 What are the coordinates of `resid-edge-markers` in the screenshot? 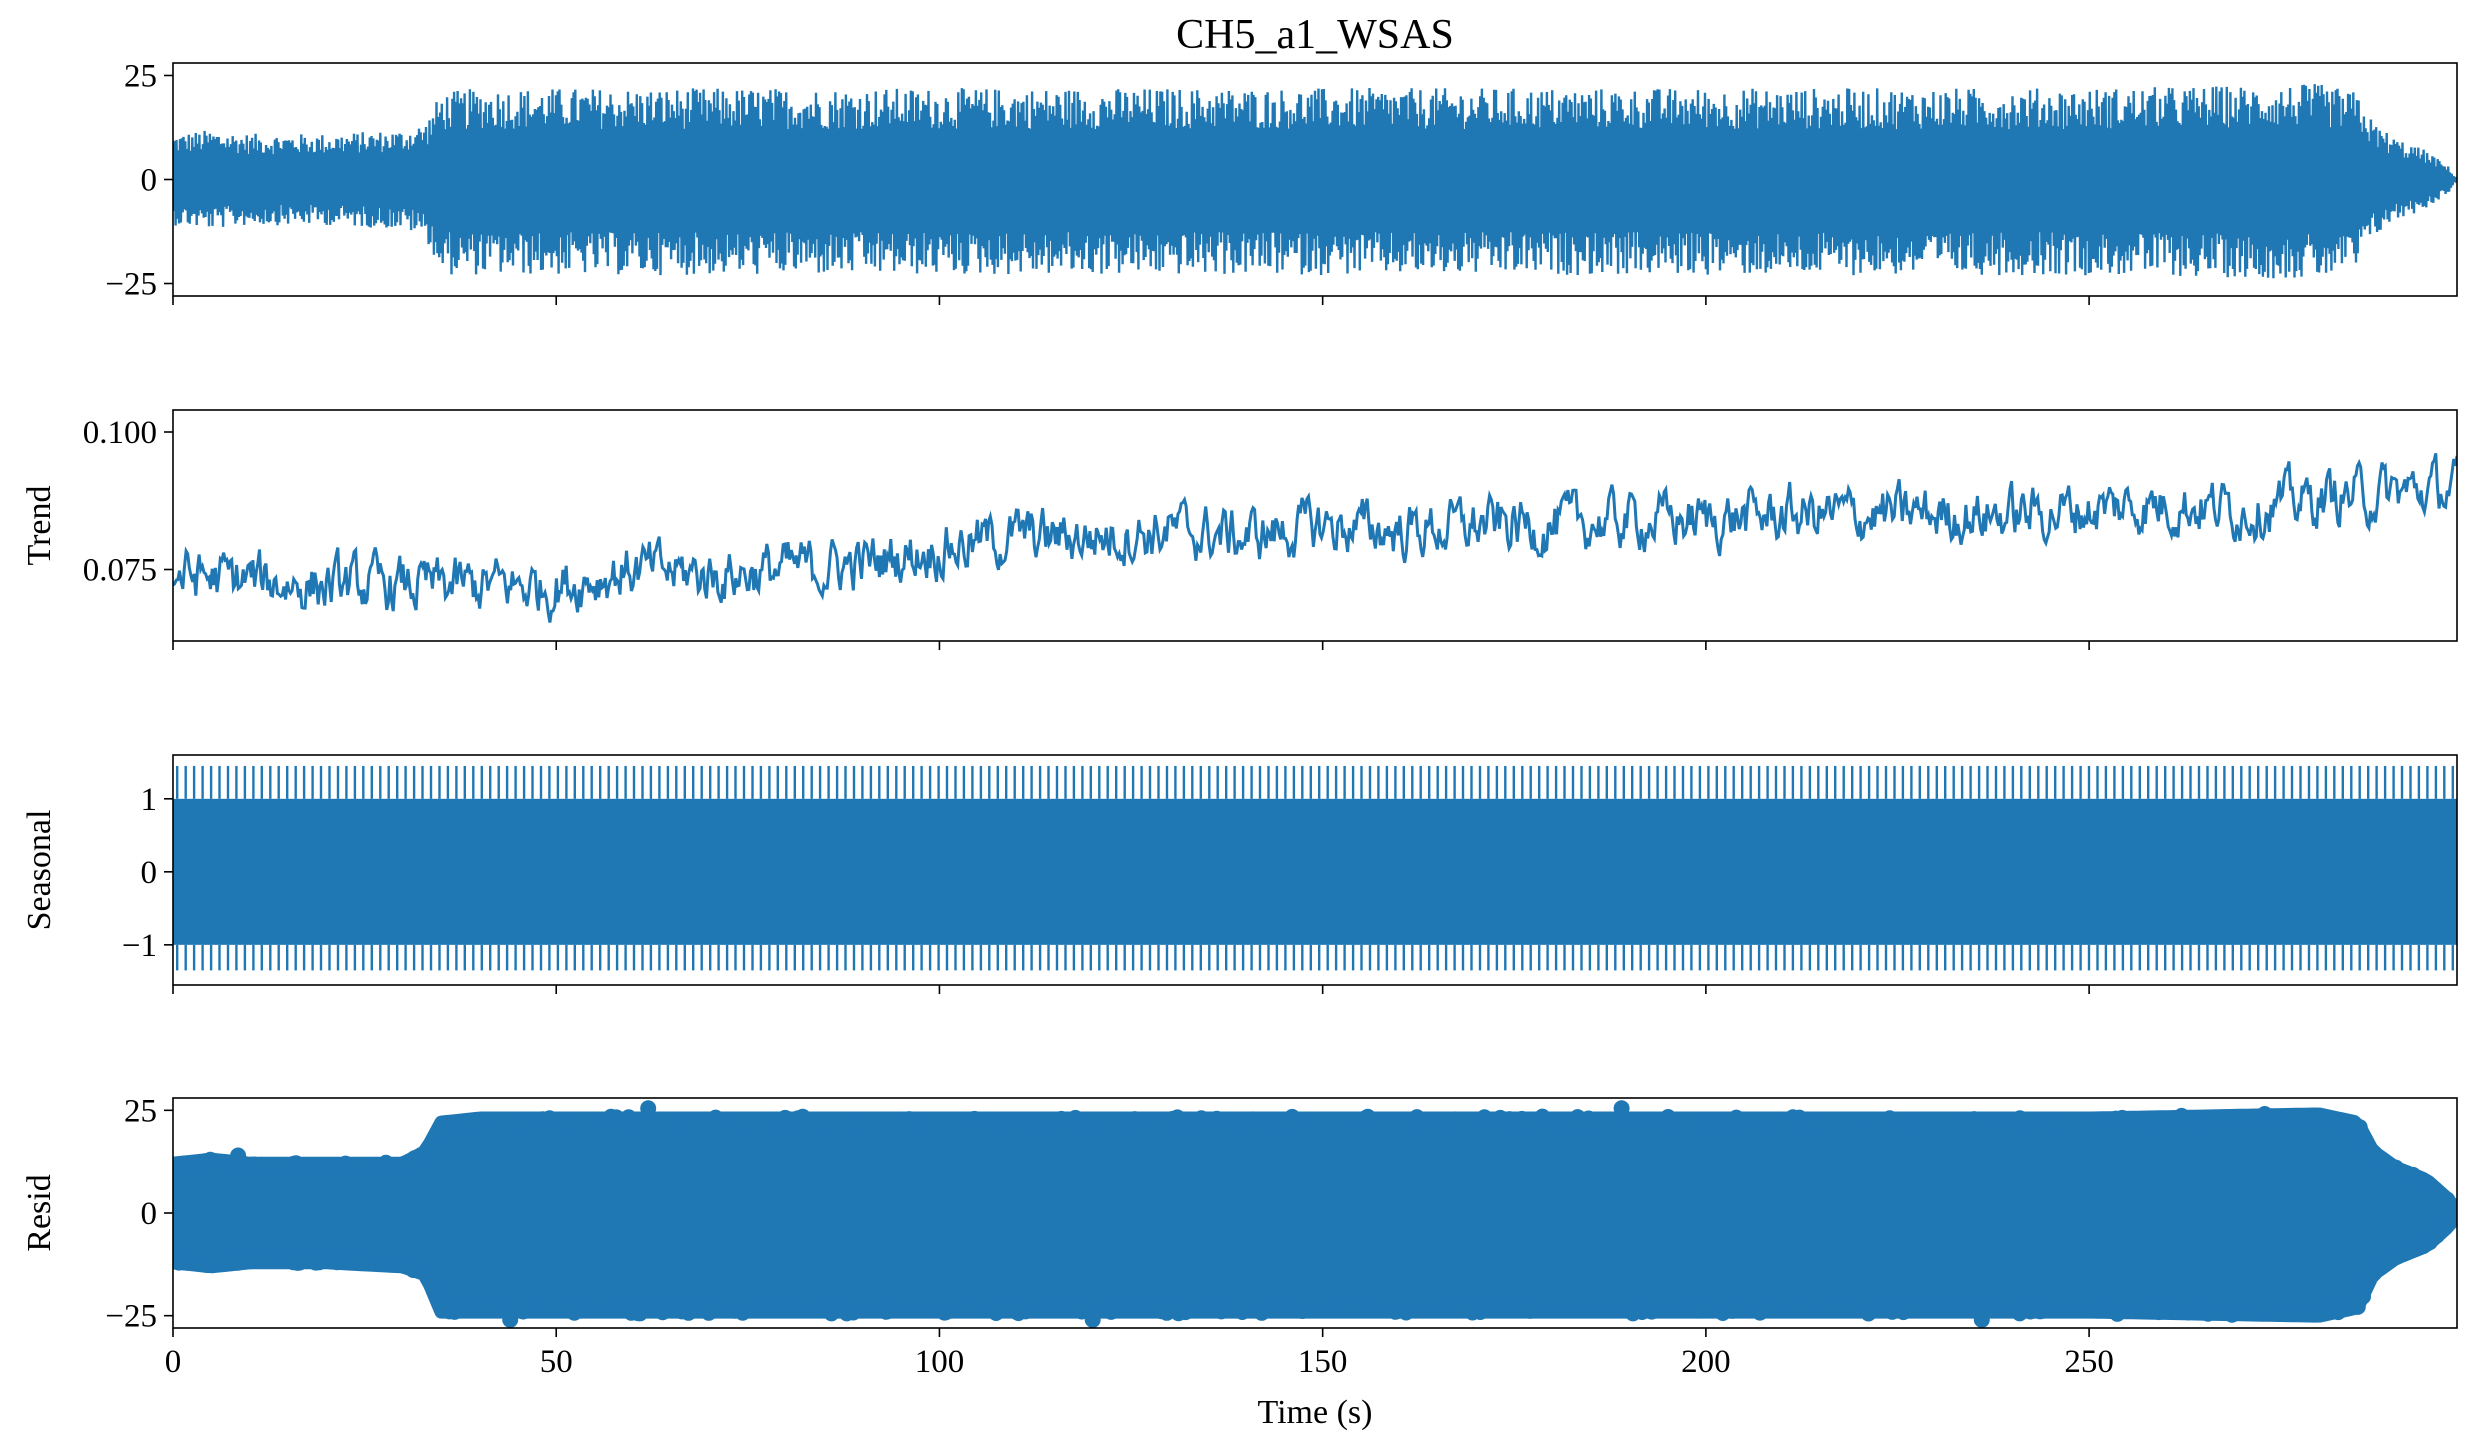 It's located at (1315, 1214).